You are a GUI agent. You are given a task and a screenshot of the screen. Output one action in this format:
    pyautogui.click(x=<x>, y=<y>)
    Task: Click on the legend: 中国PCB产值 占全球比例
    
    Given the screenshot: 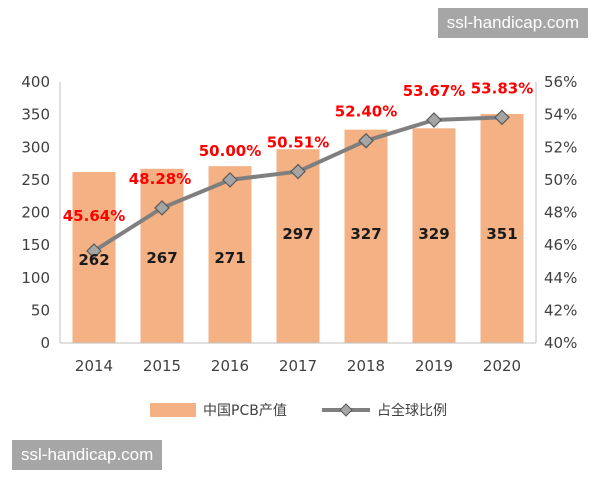 What is the action you would take?
    pyautogui.click(x=298, y=410)
    